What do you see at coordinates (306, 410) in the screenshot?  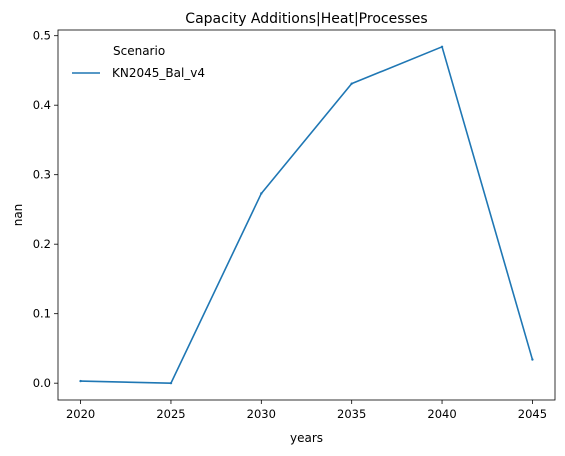 I see `x-axis: 2020 2025 2030 2035 2040 2045` at bounding box center [306, 410].